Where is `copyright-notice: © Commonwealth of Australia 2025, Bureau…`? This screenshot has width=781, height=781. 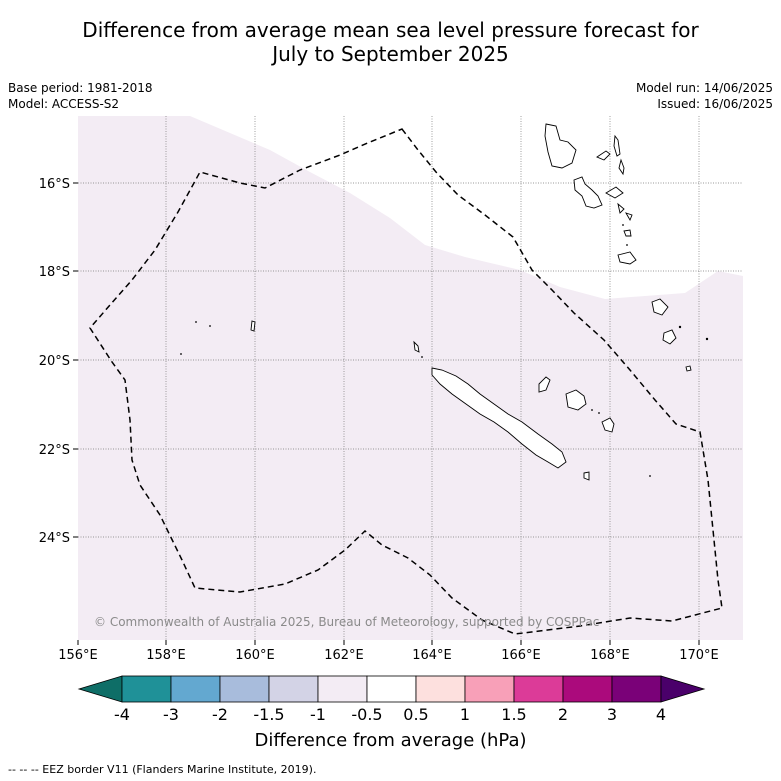 copyright-notice: © Commonwealth of Australia 2025, Bureau… is located at coordinates (346, 622).